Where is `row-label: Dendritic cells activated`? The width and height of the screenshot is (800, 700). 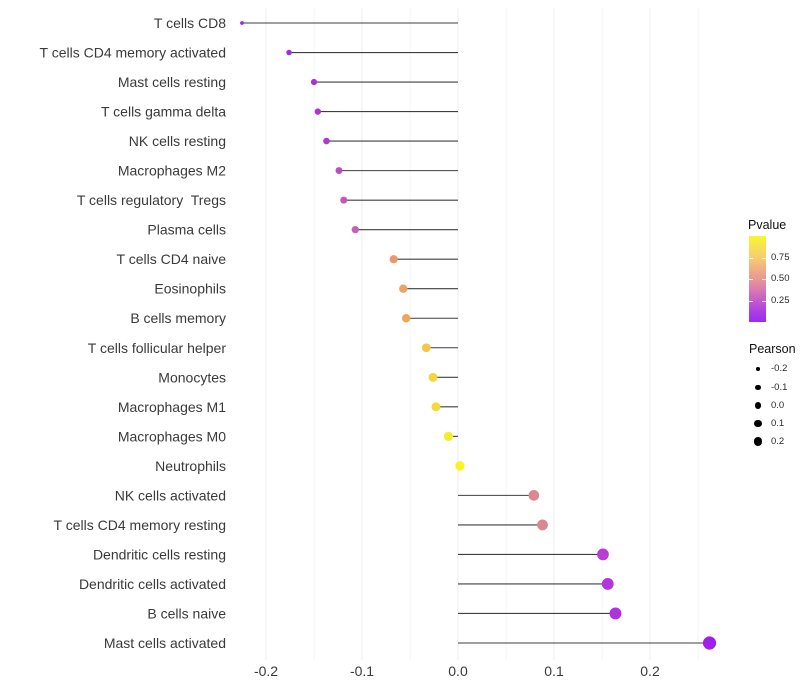
row-label: Dendritic cells activated is located at coordinates (152, 584).